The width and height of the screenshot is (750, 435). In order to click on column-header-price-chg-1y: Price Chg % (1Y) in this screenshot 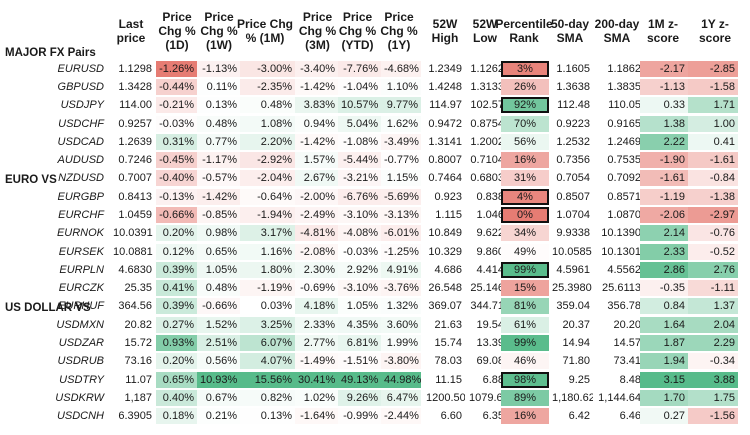, I will do `click(399, 31)`.